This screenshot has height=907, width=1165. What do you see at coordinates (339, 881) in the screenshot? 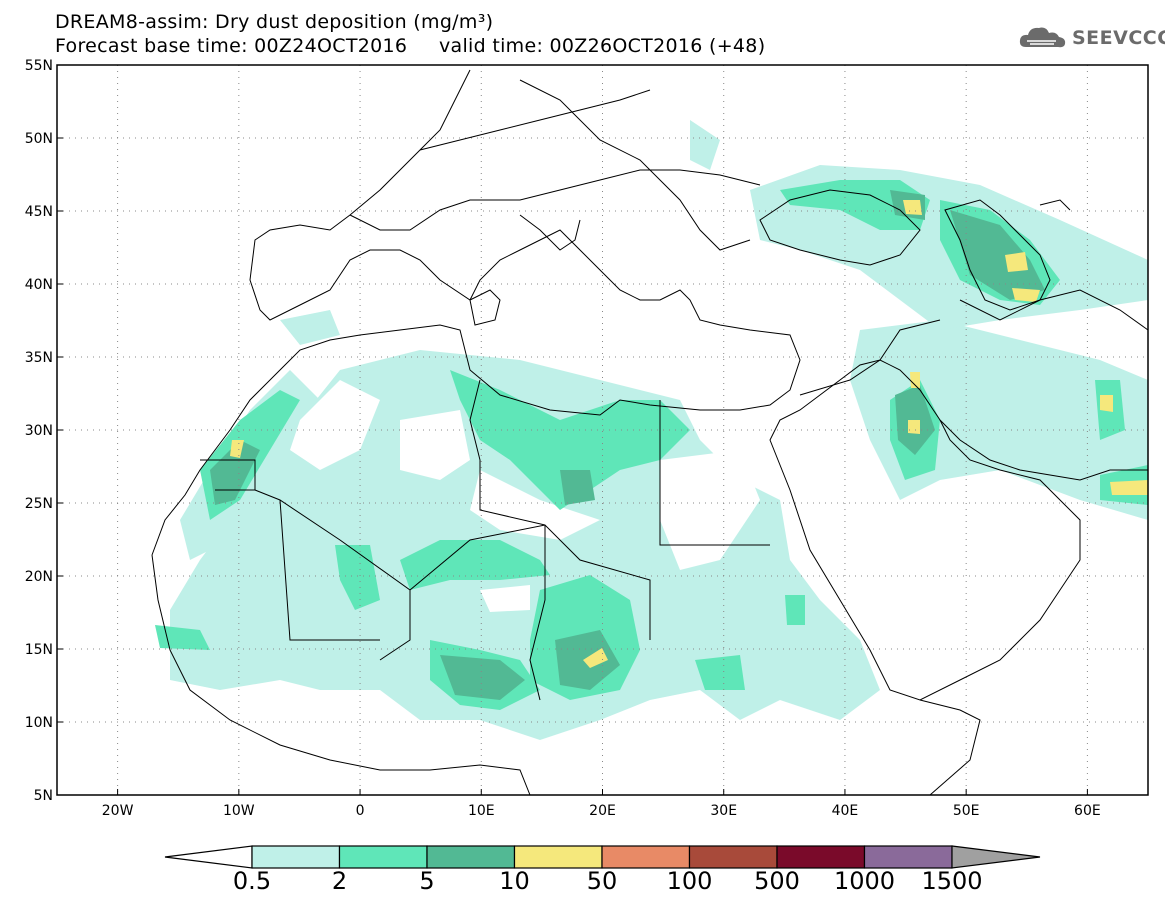
I see `colorbar-label: 2` at bounding box center [339, 881].